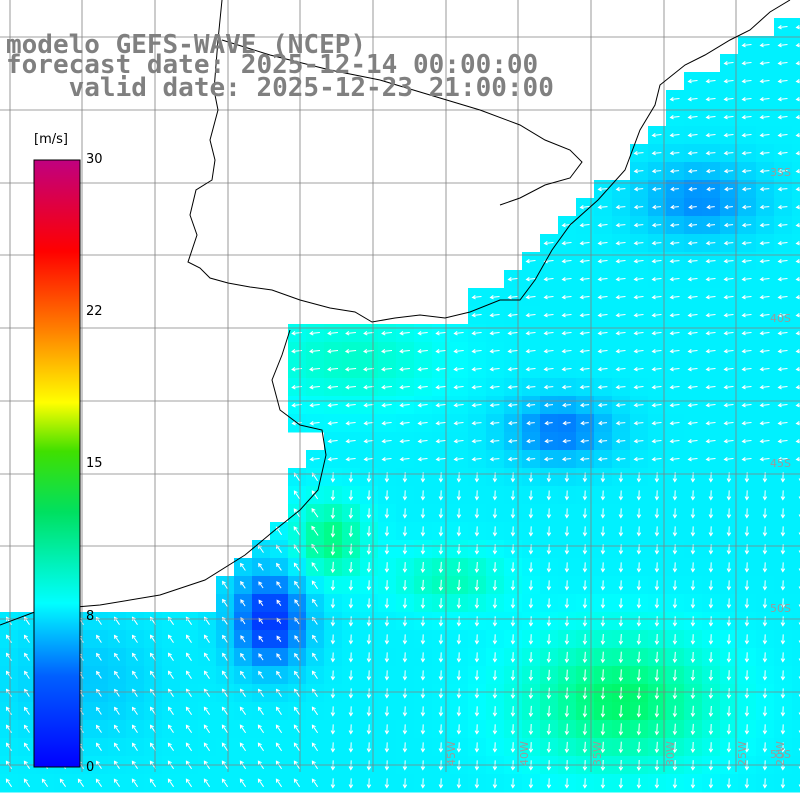  I want to click on coastline-interior, so click(402, 122).